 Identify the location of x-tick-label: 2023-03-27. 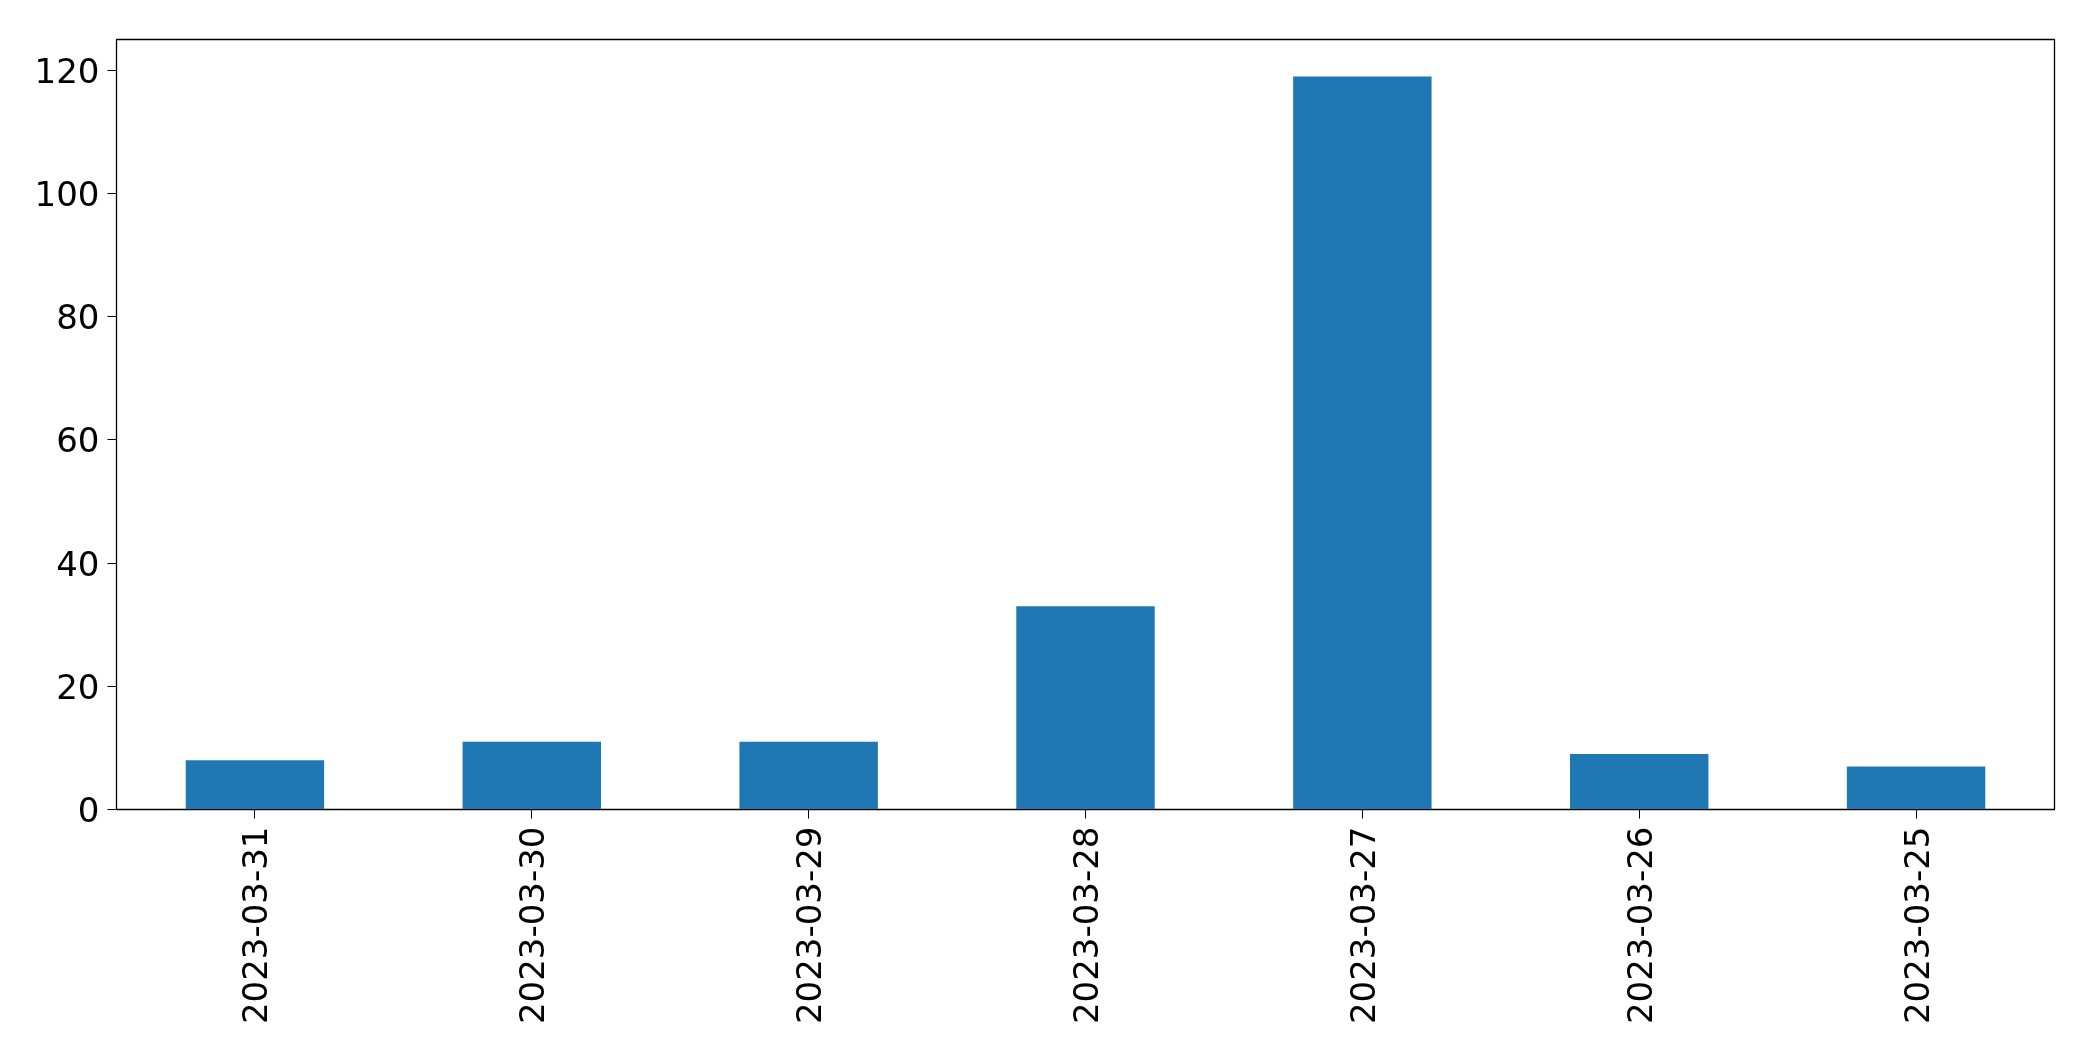
(1362, 925).